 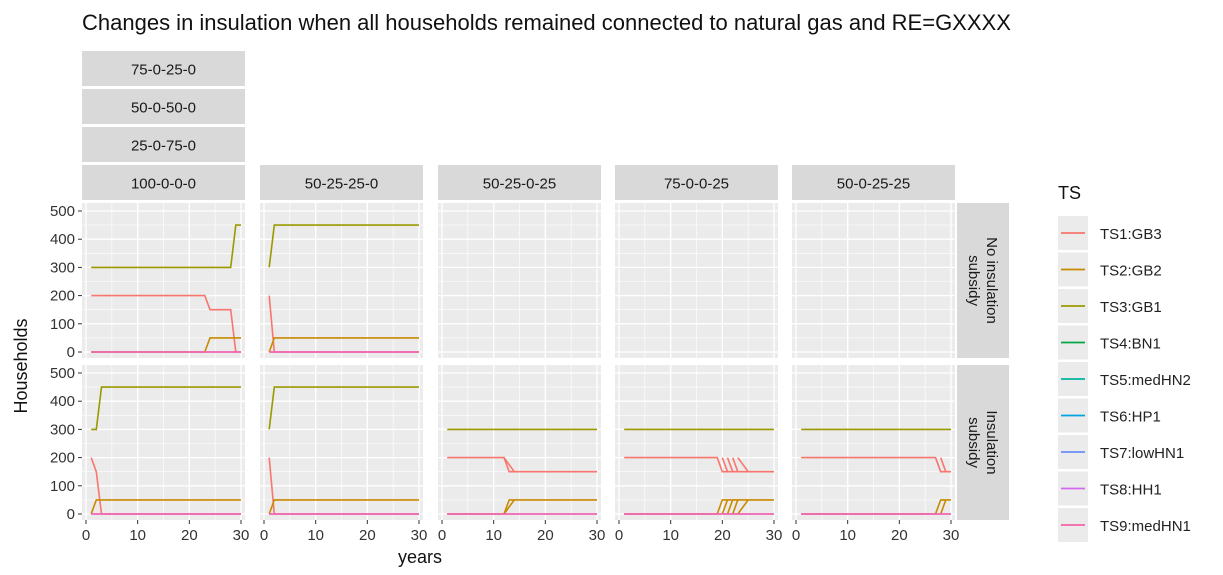 I want to click on legend-label: TS8:HH1, so click(x=1131, y=490).